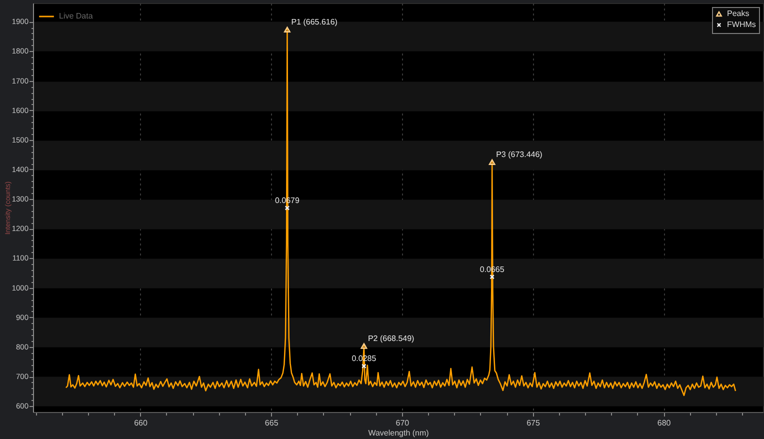 The width and height of the screenshot is (764, 439). What do you see at coordinates (738, 13) in the screenshot?
I see `legend-label: Peaks` at bounding box center [738, 13].